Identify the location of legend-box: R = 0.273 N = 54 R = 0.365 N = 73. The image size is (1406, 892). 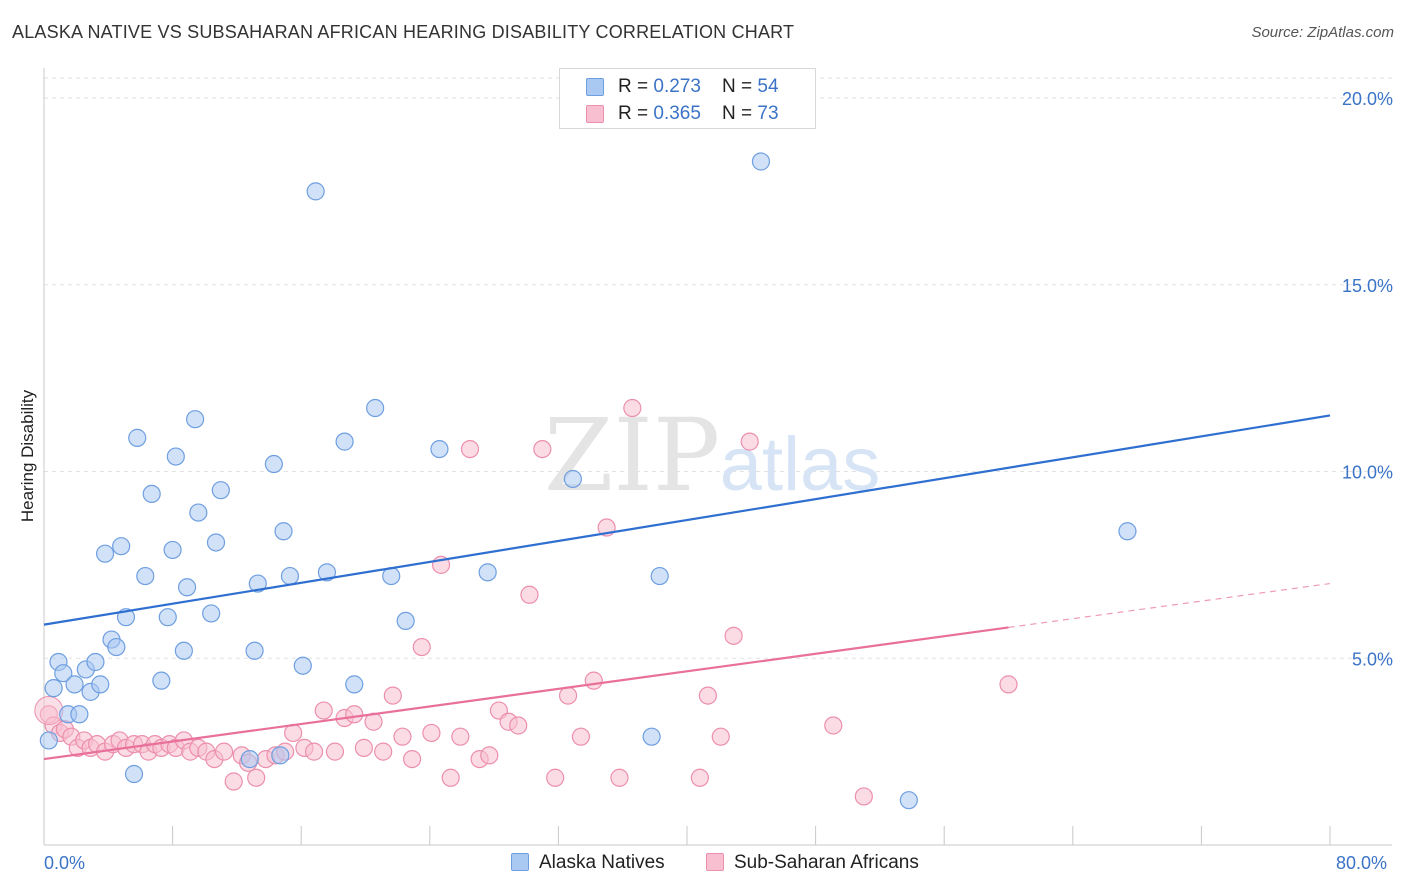
(687, 98).